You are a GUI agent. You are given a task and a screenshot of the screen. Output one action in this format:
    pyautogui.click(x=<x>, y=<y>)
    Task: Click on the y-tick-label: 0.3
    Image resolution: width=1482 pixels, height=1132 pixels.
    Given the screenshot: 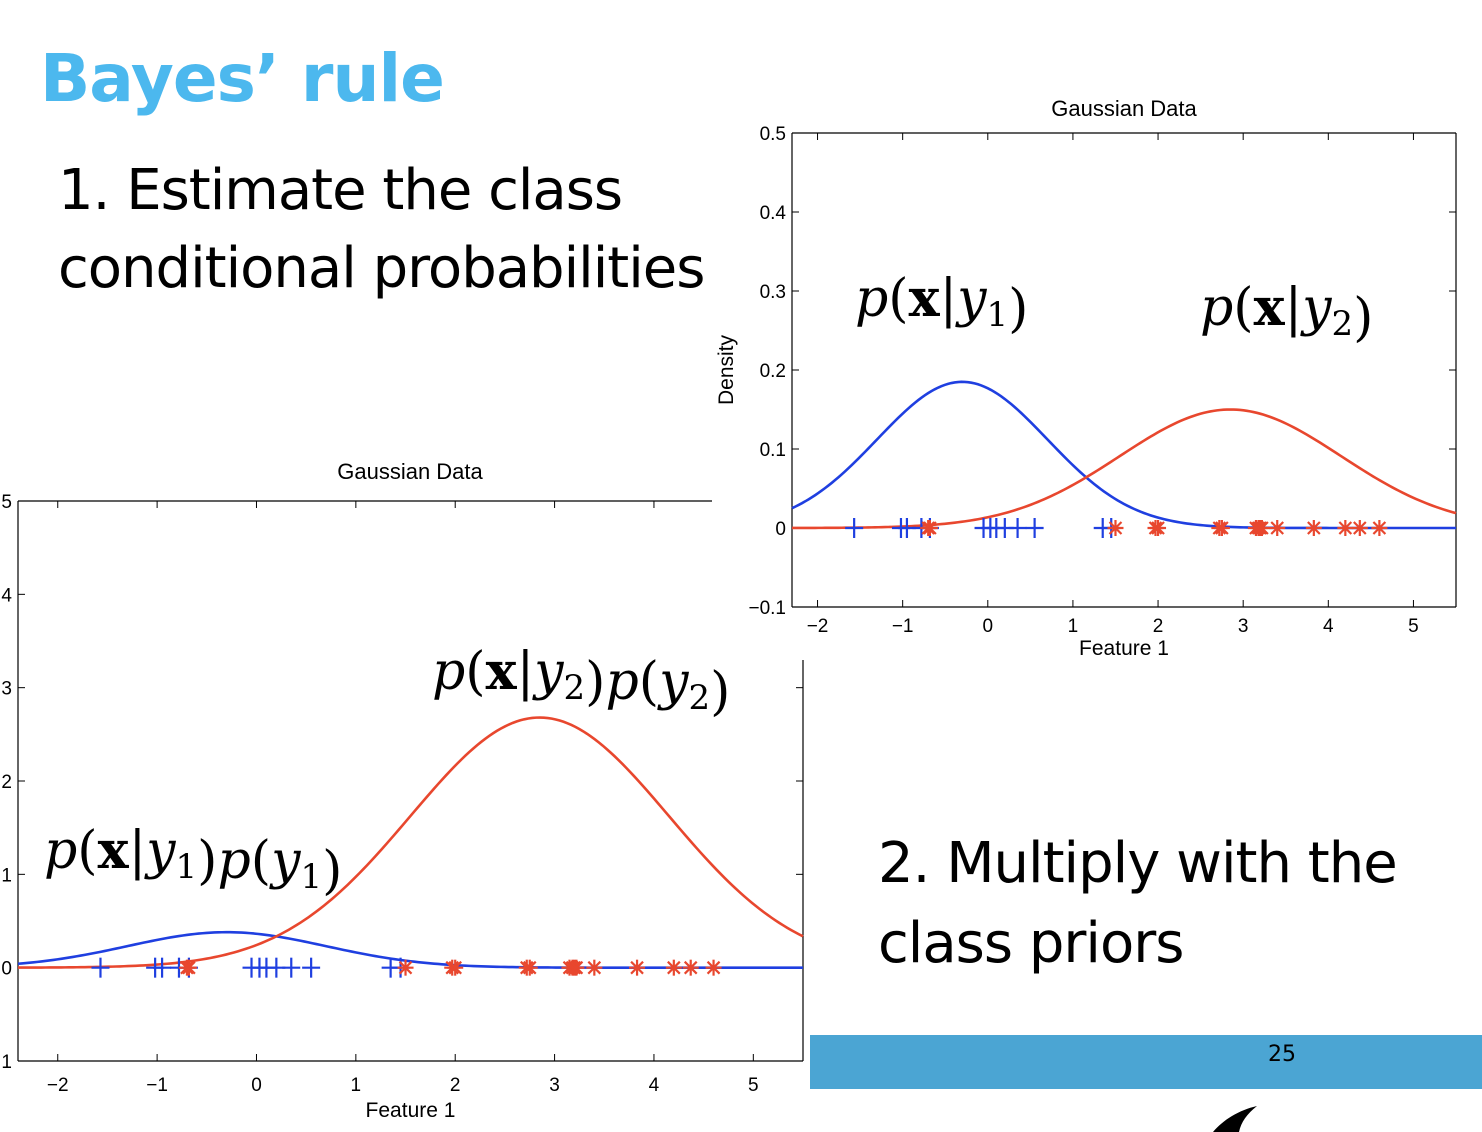 What is the action you would take?
    pyautogui.click(x=773, y=292)
    